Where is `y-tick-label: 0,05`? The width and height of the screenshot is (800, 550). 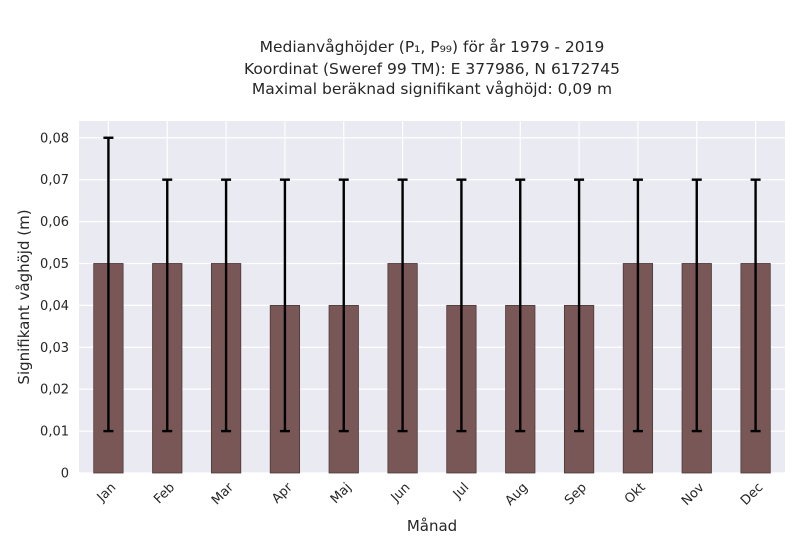 y-tick-label: 0,05 is located at coordinates (54, 264).